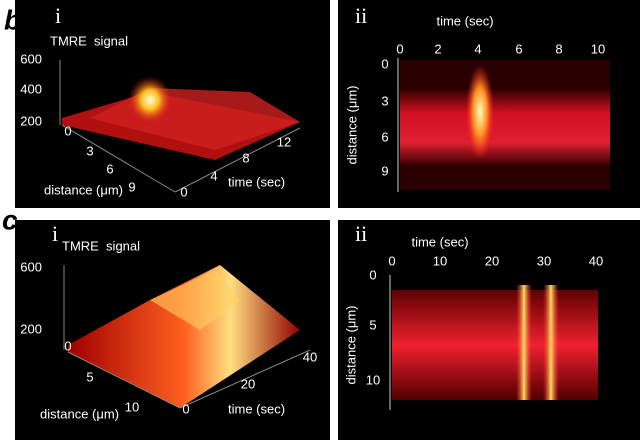  Describe the element at coordinates (544, 260) in the screenshot. I see `tick-label: 30` at that location.